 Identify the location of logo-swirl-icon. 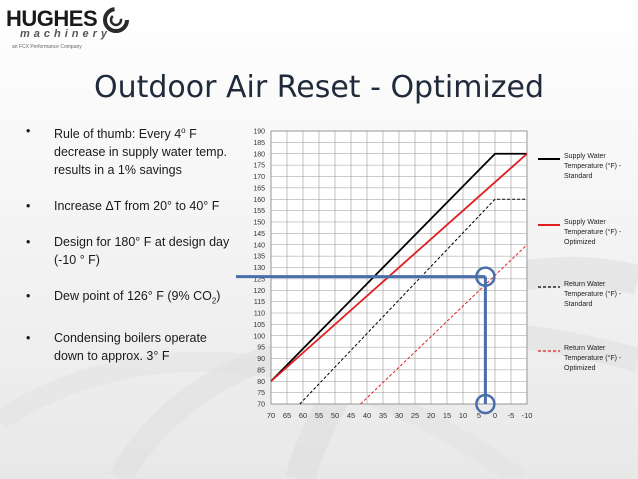
(116, 20).